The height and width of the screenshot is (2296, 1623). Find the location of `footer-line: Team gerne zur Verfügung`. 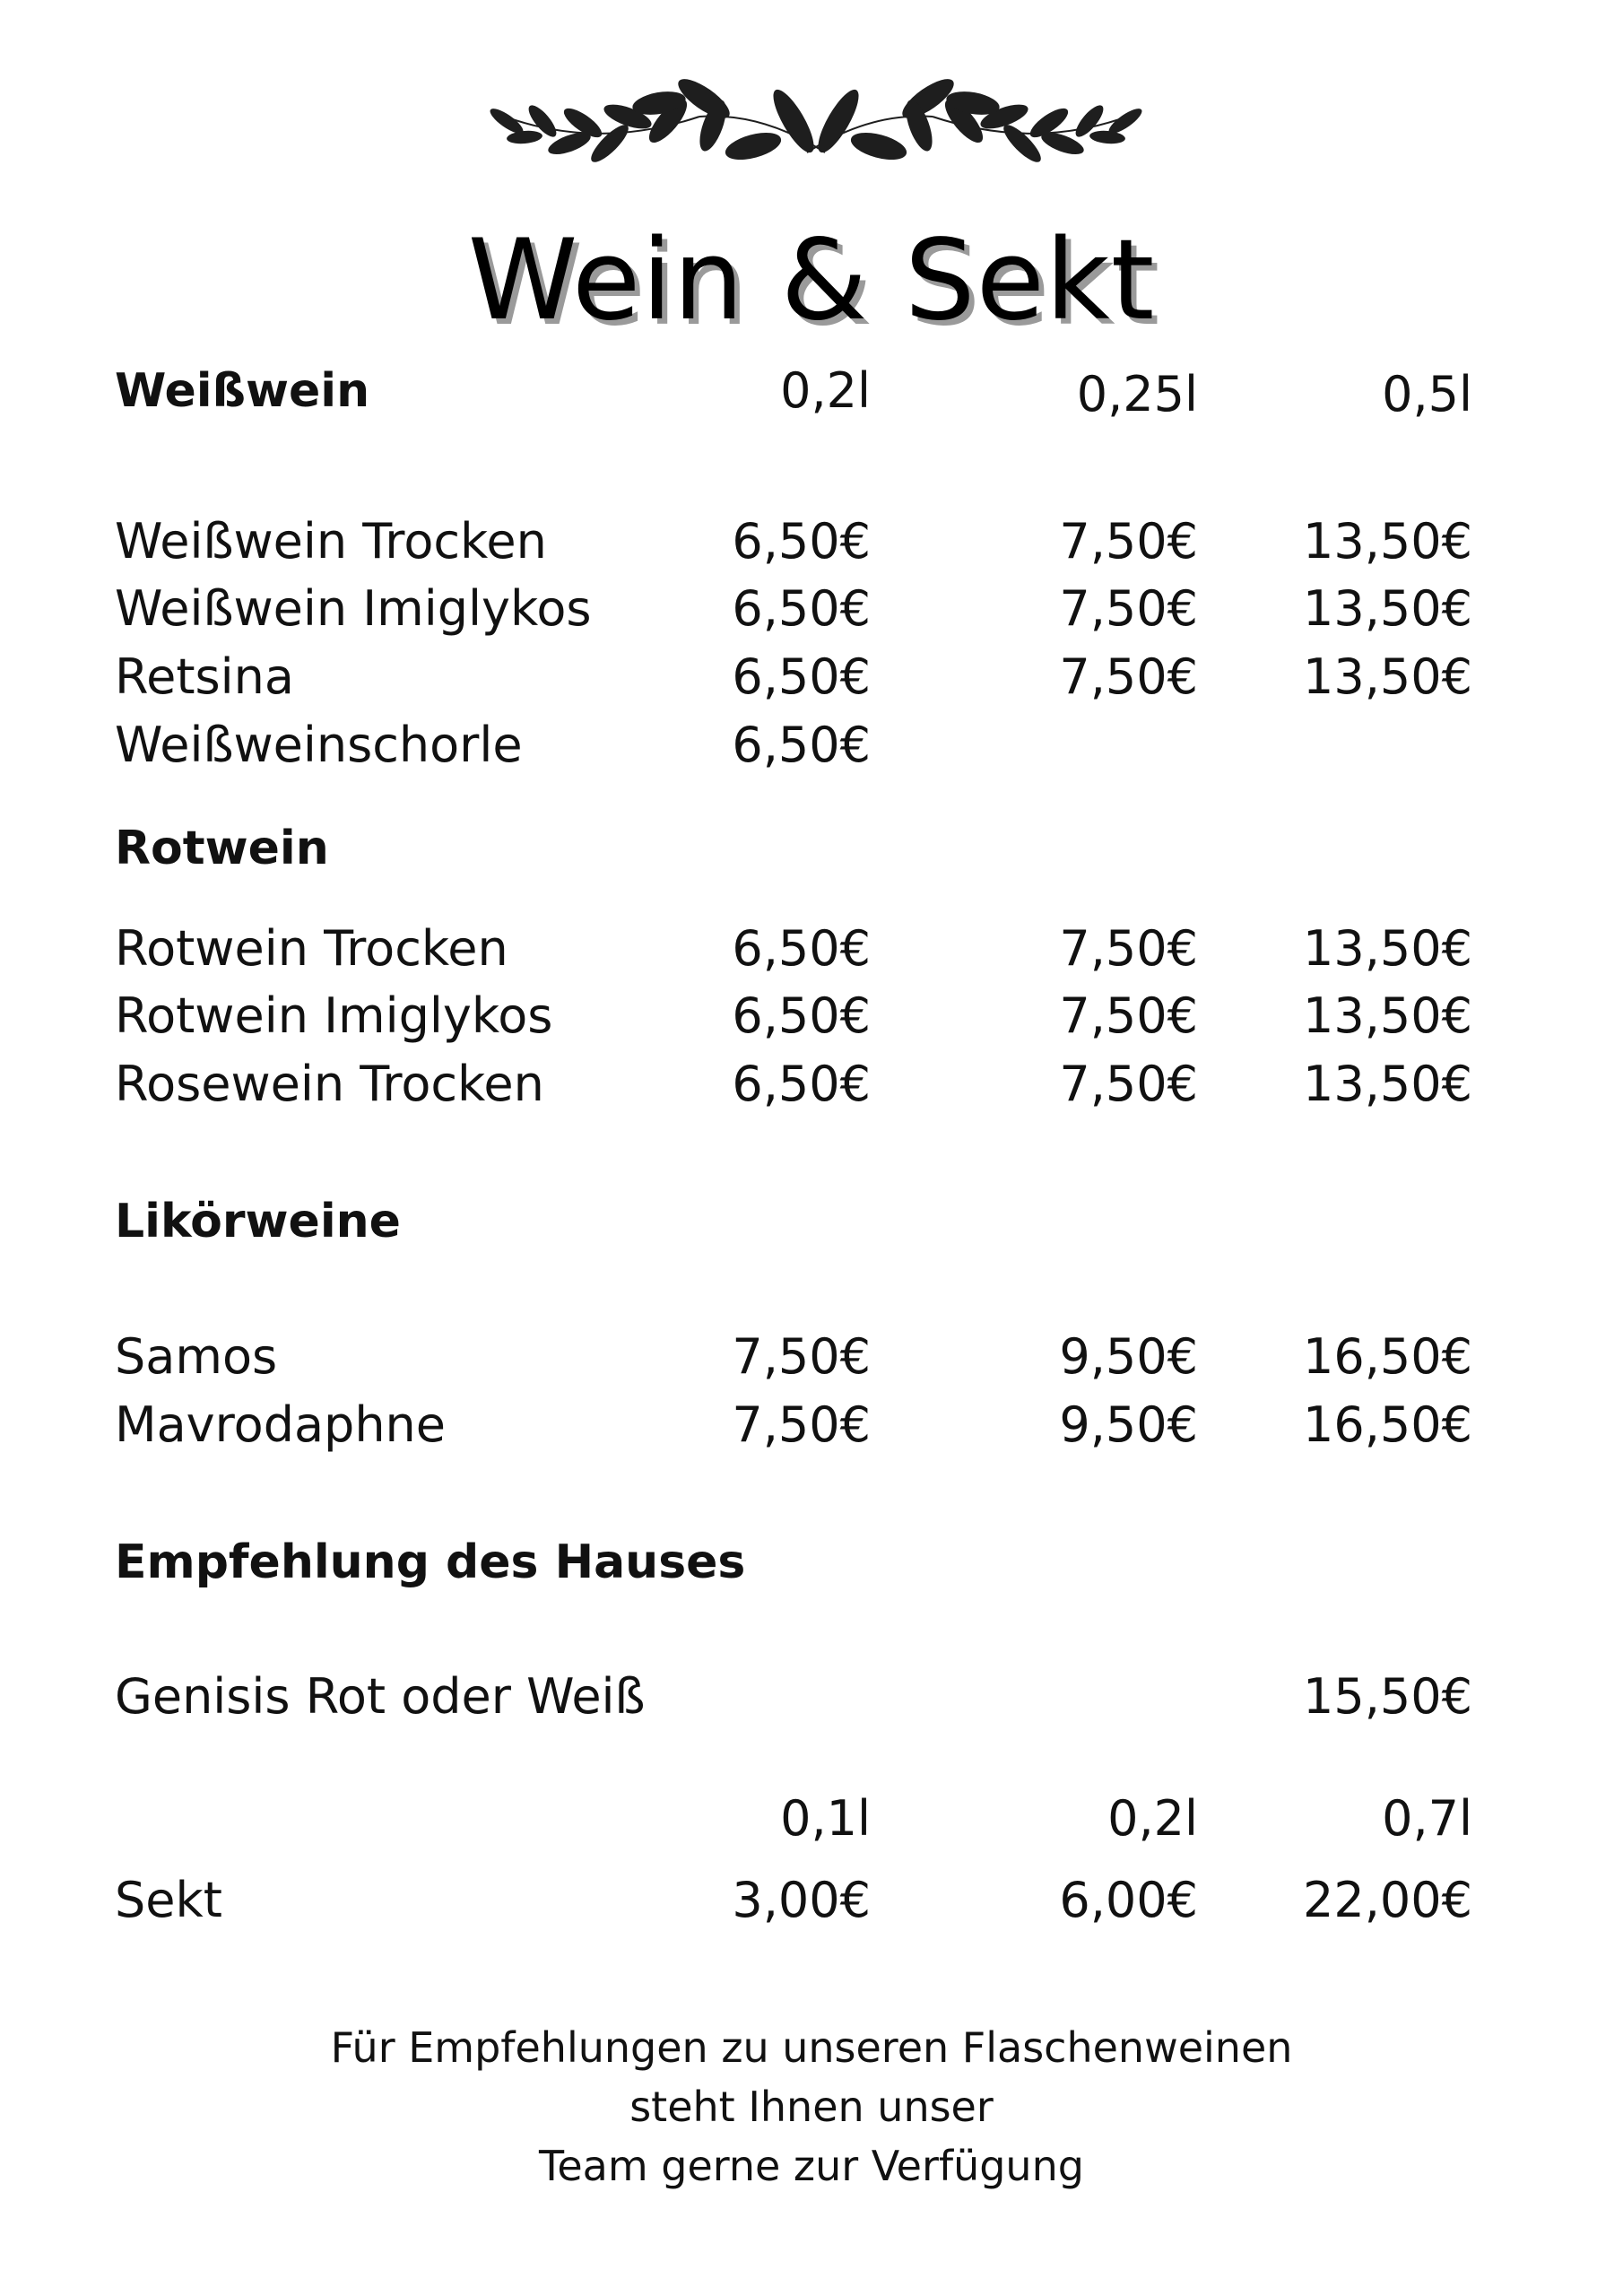

footer-line: Team gerne zur Verfügung is located at coordinates (811, 2166).